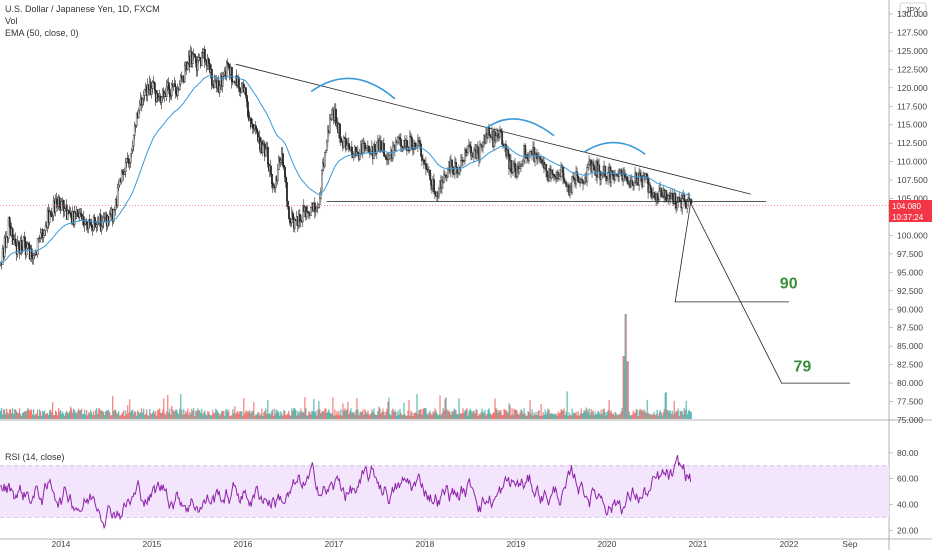  I want to click on price-tick-label: 97.500, so click(910, 254).